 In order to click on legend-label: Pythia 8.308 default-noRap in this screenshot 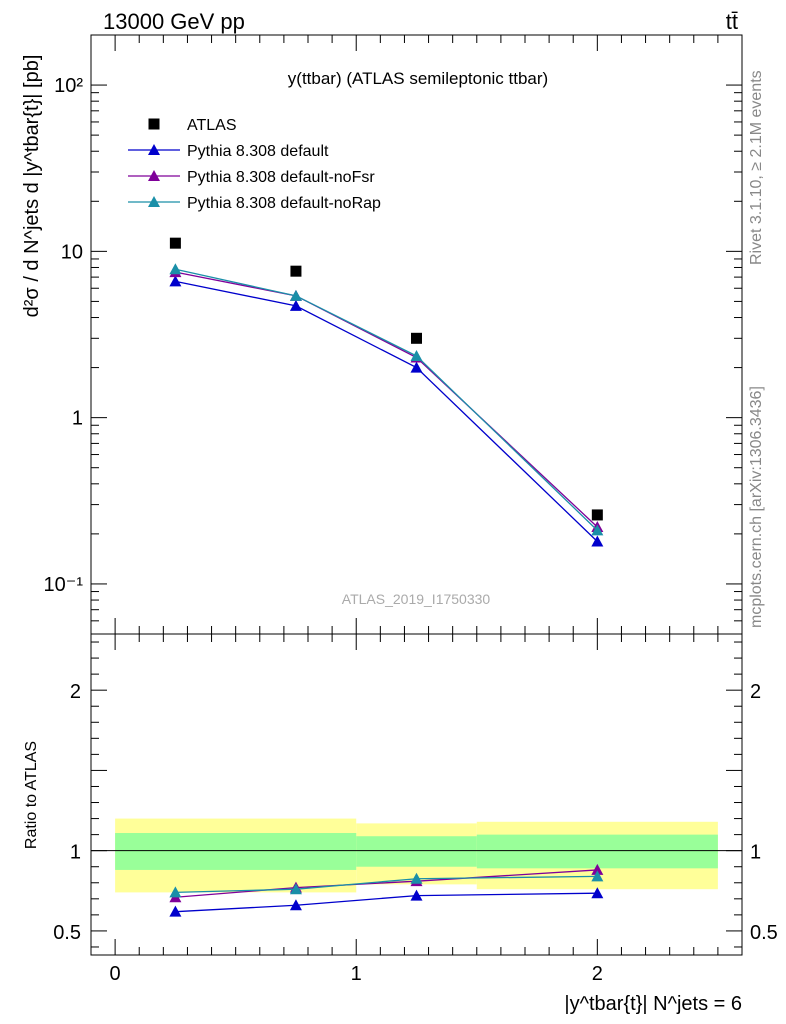, I will do `click(284, 203)`.